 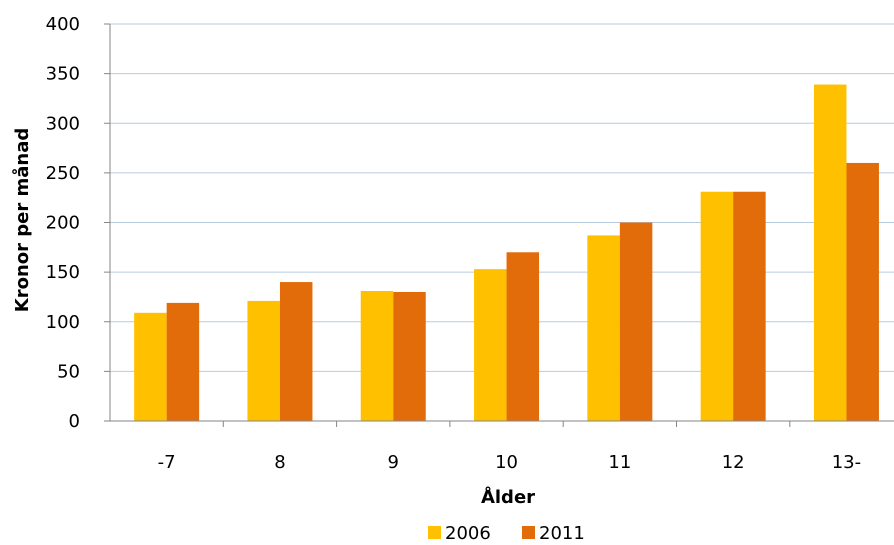 What do you see at coordinates (468, 533) in the screenshot?
I see `legend-label-2006: 2006` at bounding box center [468, 533].